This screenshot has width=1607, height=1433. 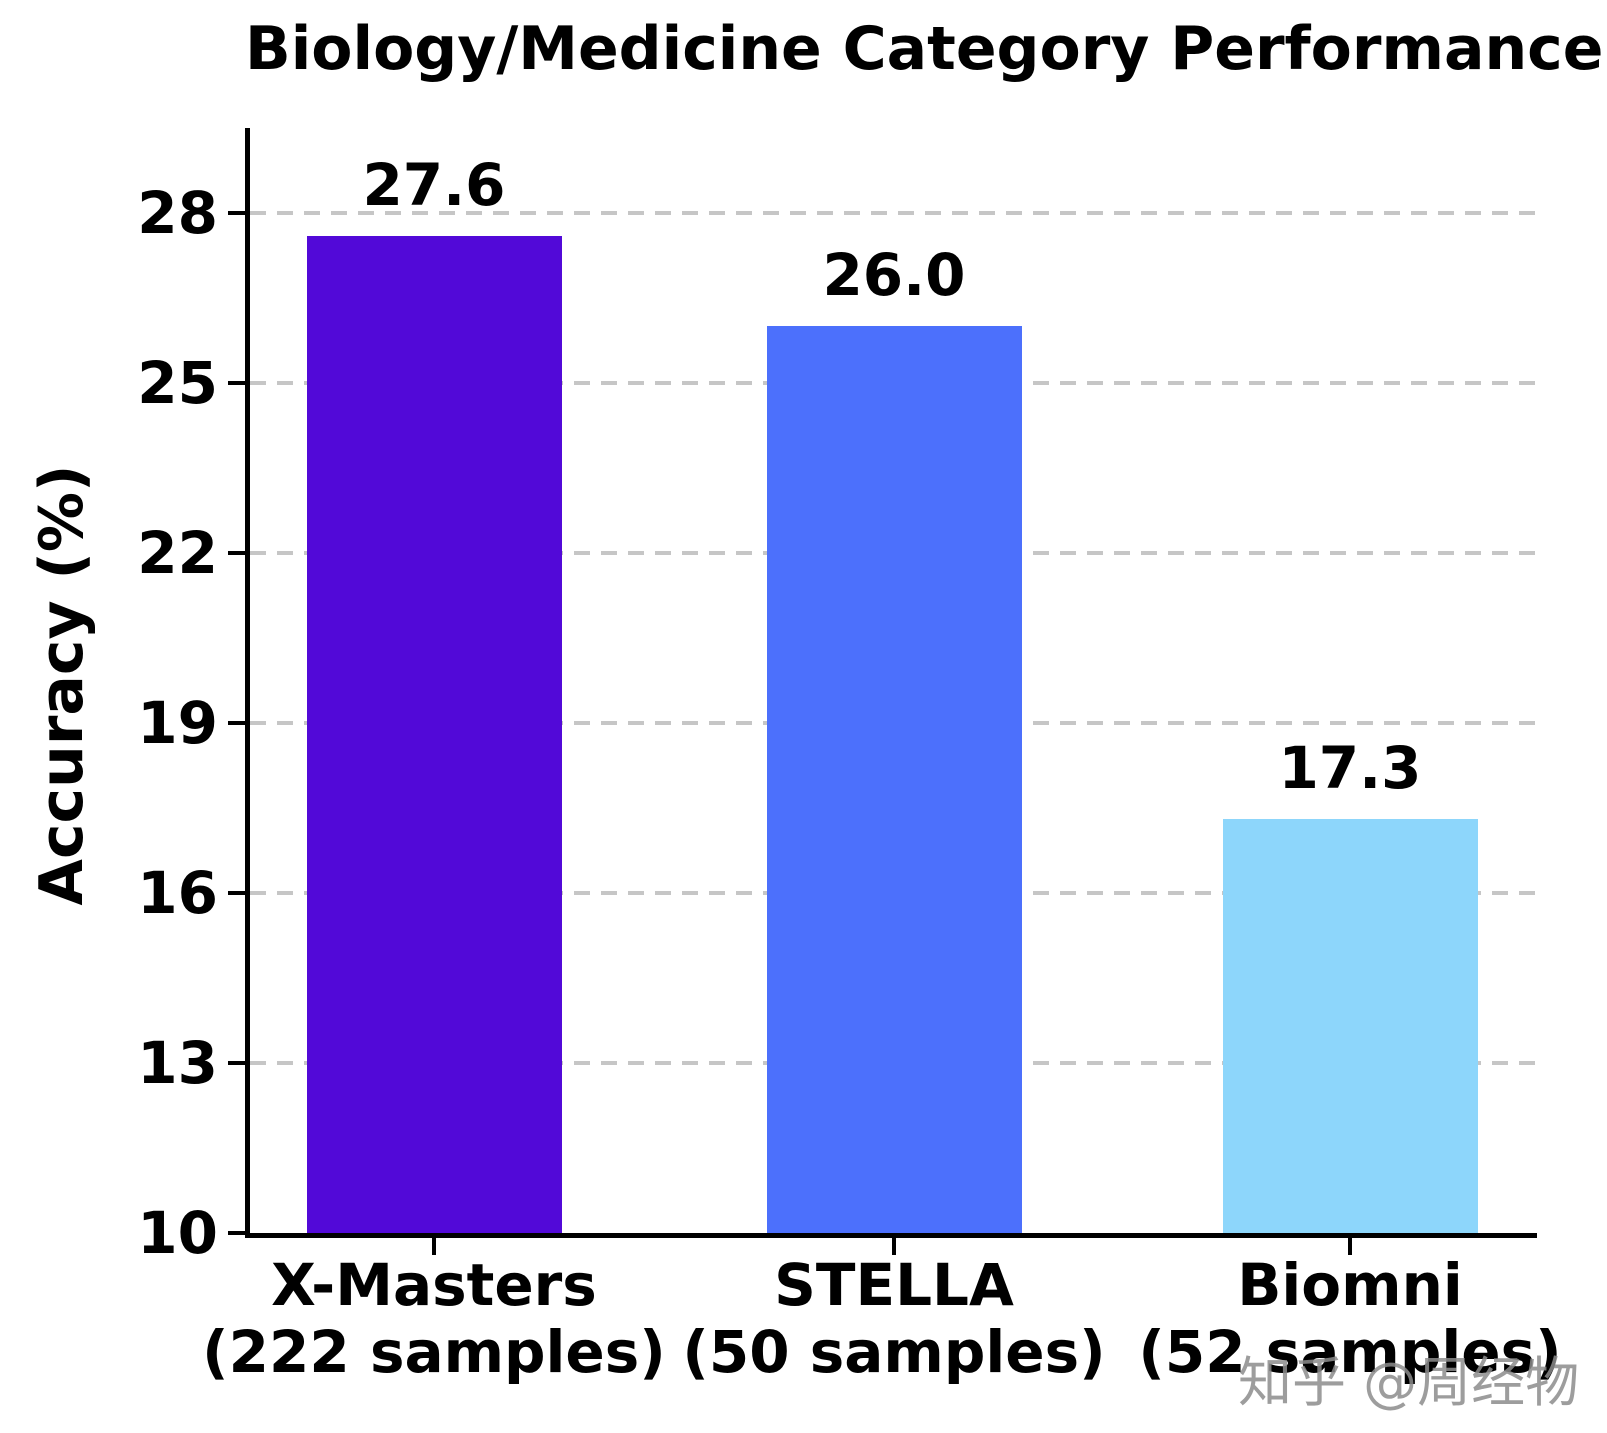 I want to click on gridline, so click(x=893, y=213).